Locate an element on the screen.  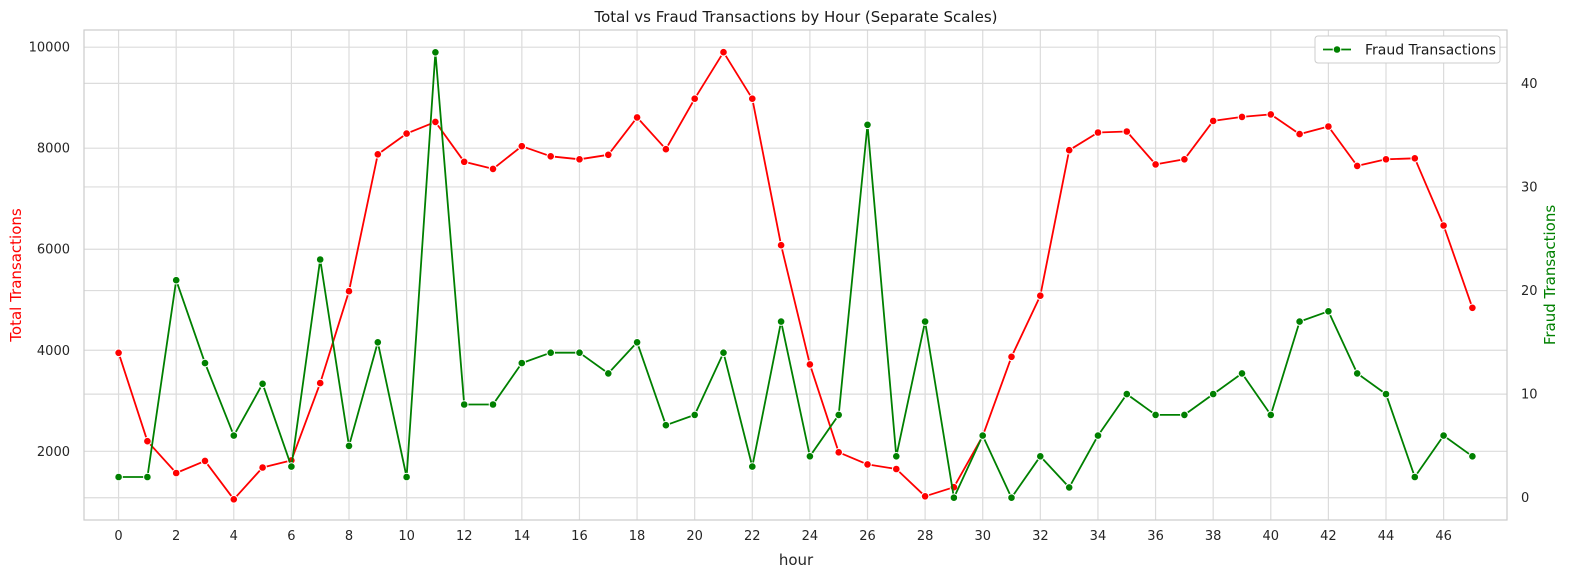
legend-marker is located at coordinates (1337, 49).